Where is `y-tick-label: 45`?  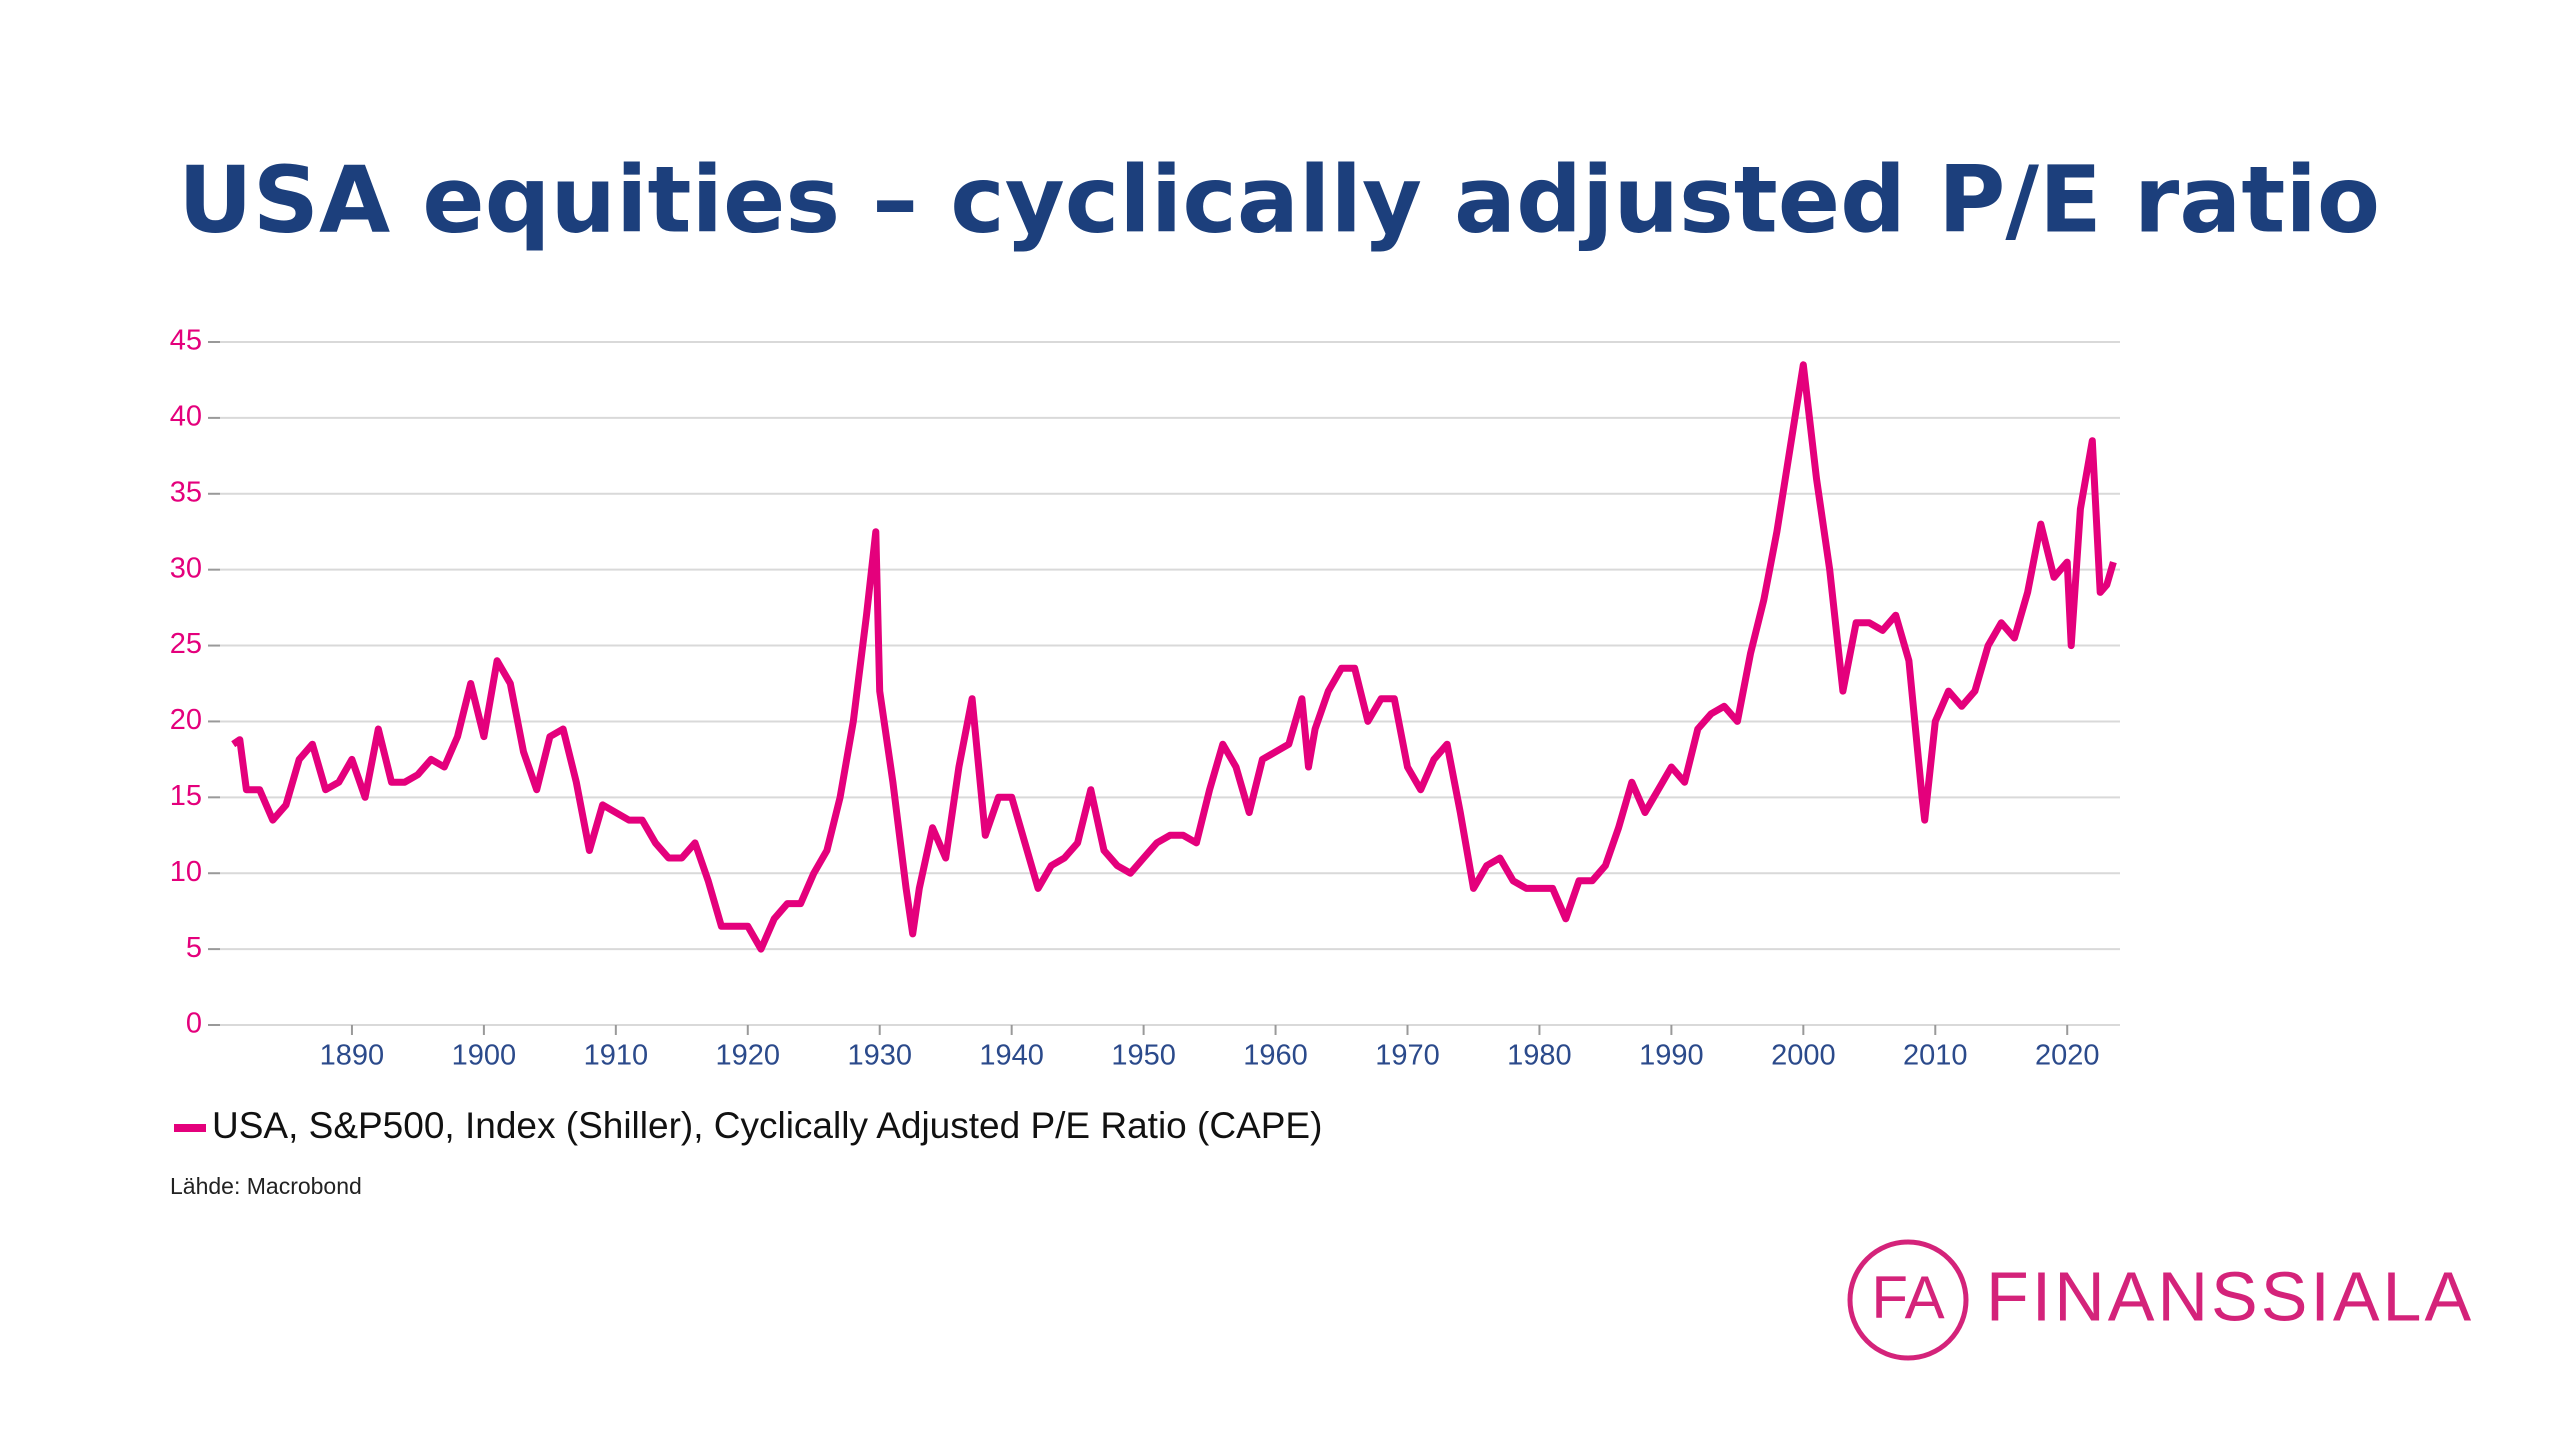
y-tick-label: 45 is located at coordinates (186, 341).